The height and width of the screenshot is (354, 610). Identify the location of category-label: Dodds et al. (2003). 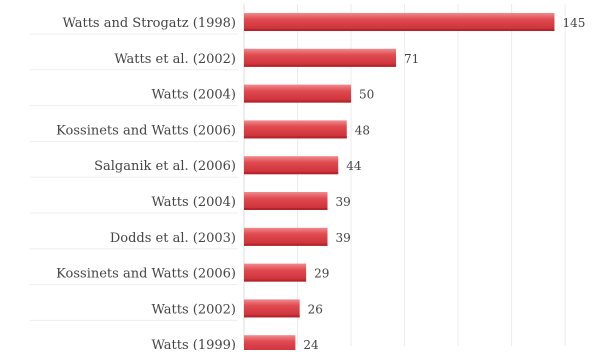
(173, 238).